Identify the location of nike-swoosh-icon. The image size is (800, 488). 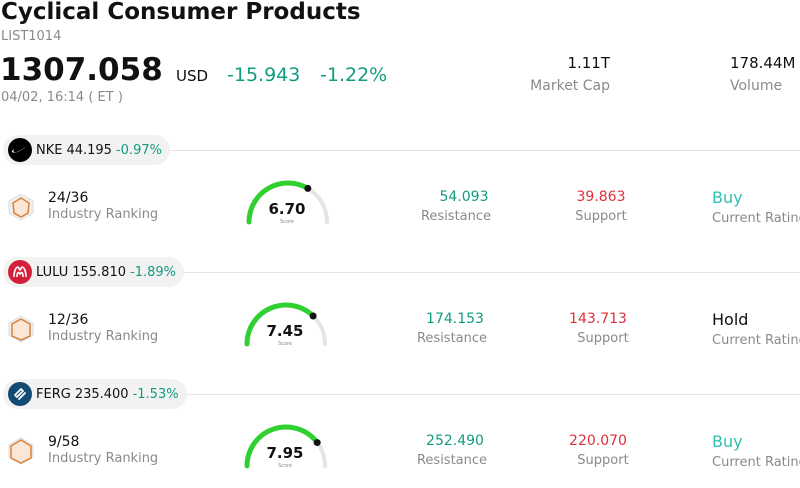
(20, 150).